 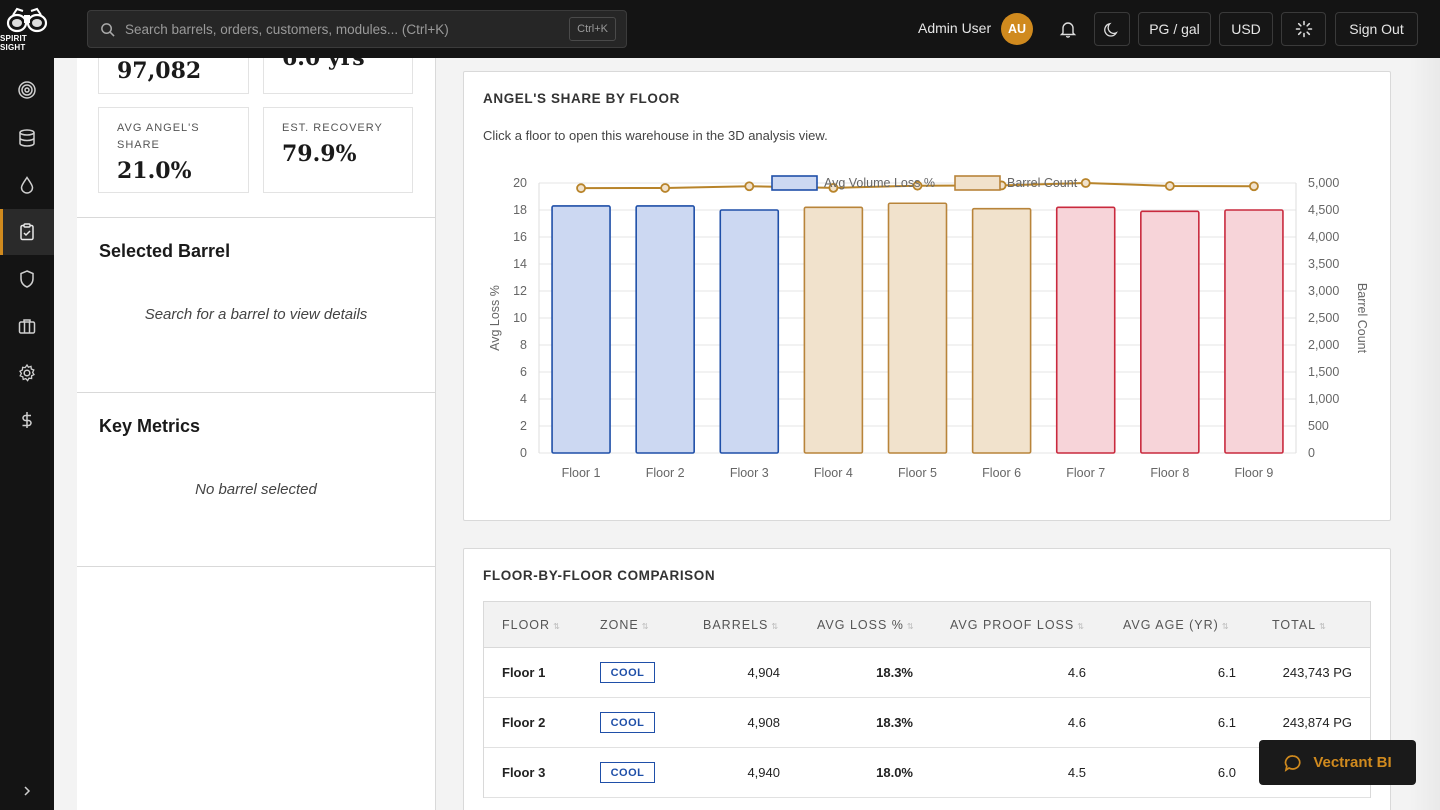 What do you see at coordinates (1001, 473) in the screenshot?
I see `x-tick-label: Floor 6` at bounding box center [1001, 473].